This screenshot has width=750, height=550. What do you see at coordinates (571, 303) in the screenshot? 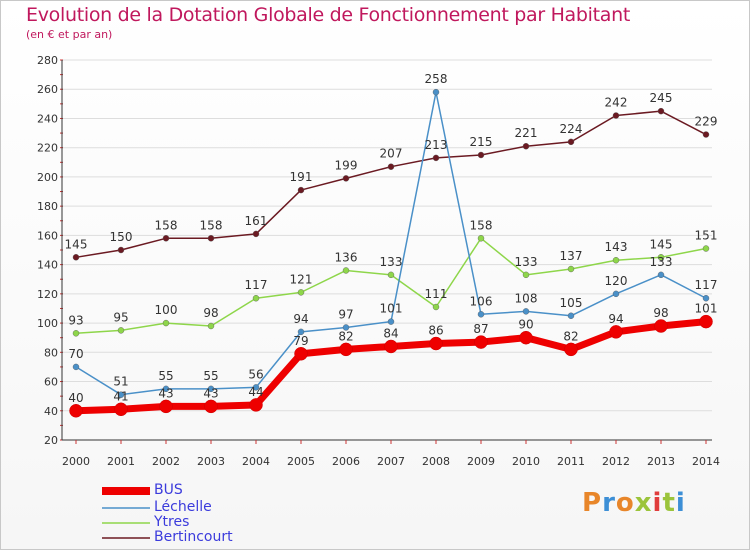
I see `data-label: 105` at bounding box center [571, 303].